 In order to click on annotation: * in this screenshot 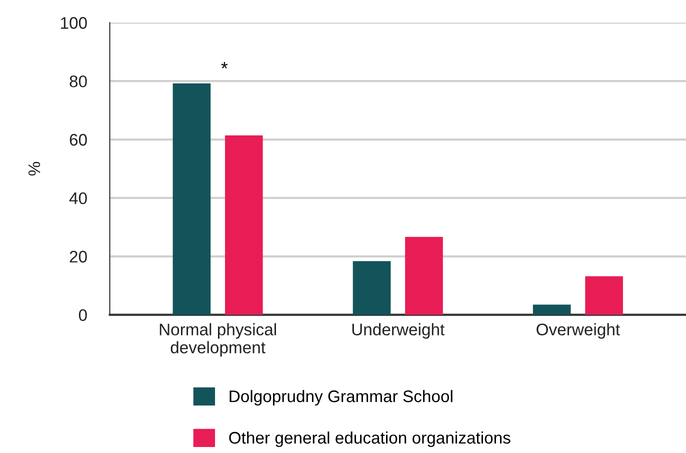, I will do `click(224, 65)`.